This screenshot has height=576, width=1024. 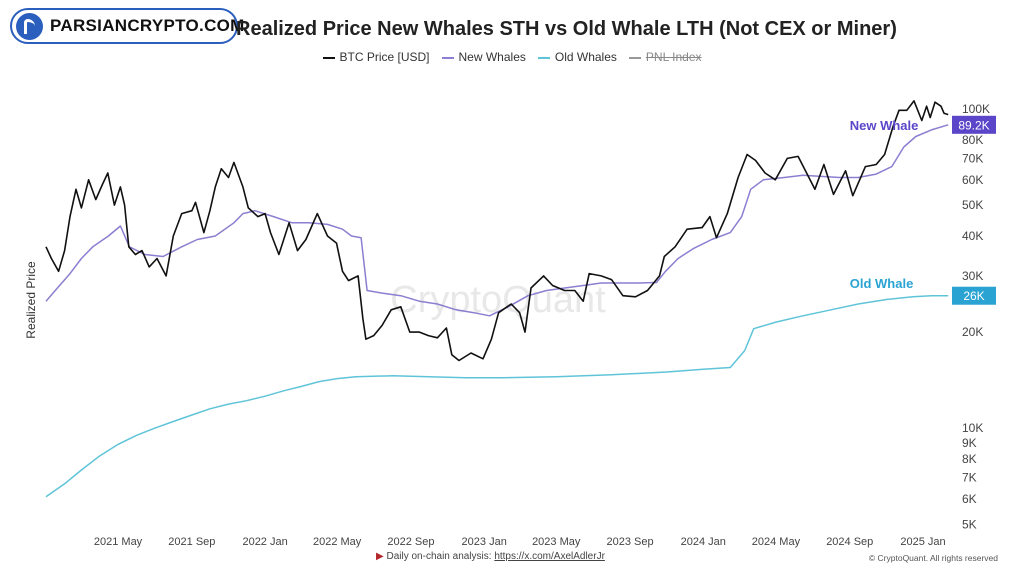 I want to click on y-tick-label: 7K, so click(x=969, y=478).